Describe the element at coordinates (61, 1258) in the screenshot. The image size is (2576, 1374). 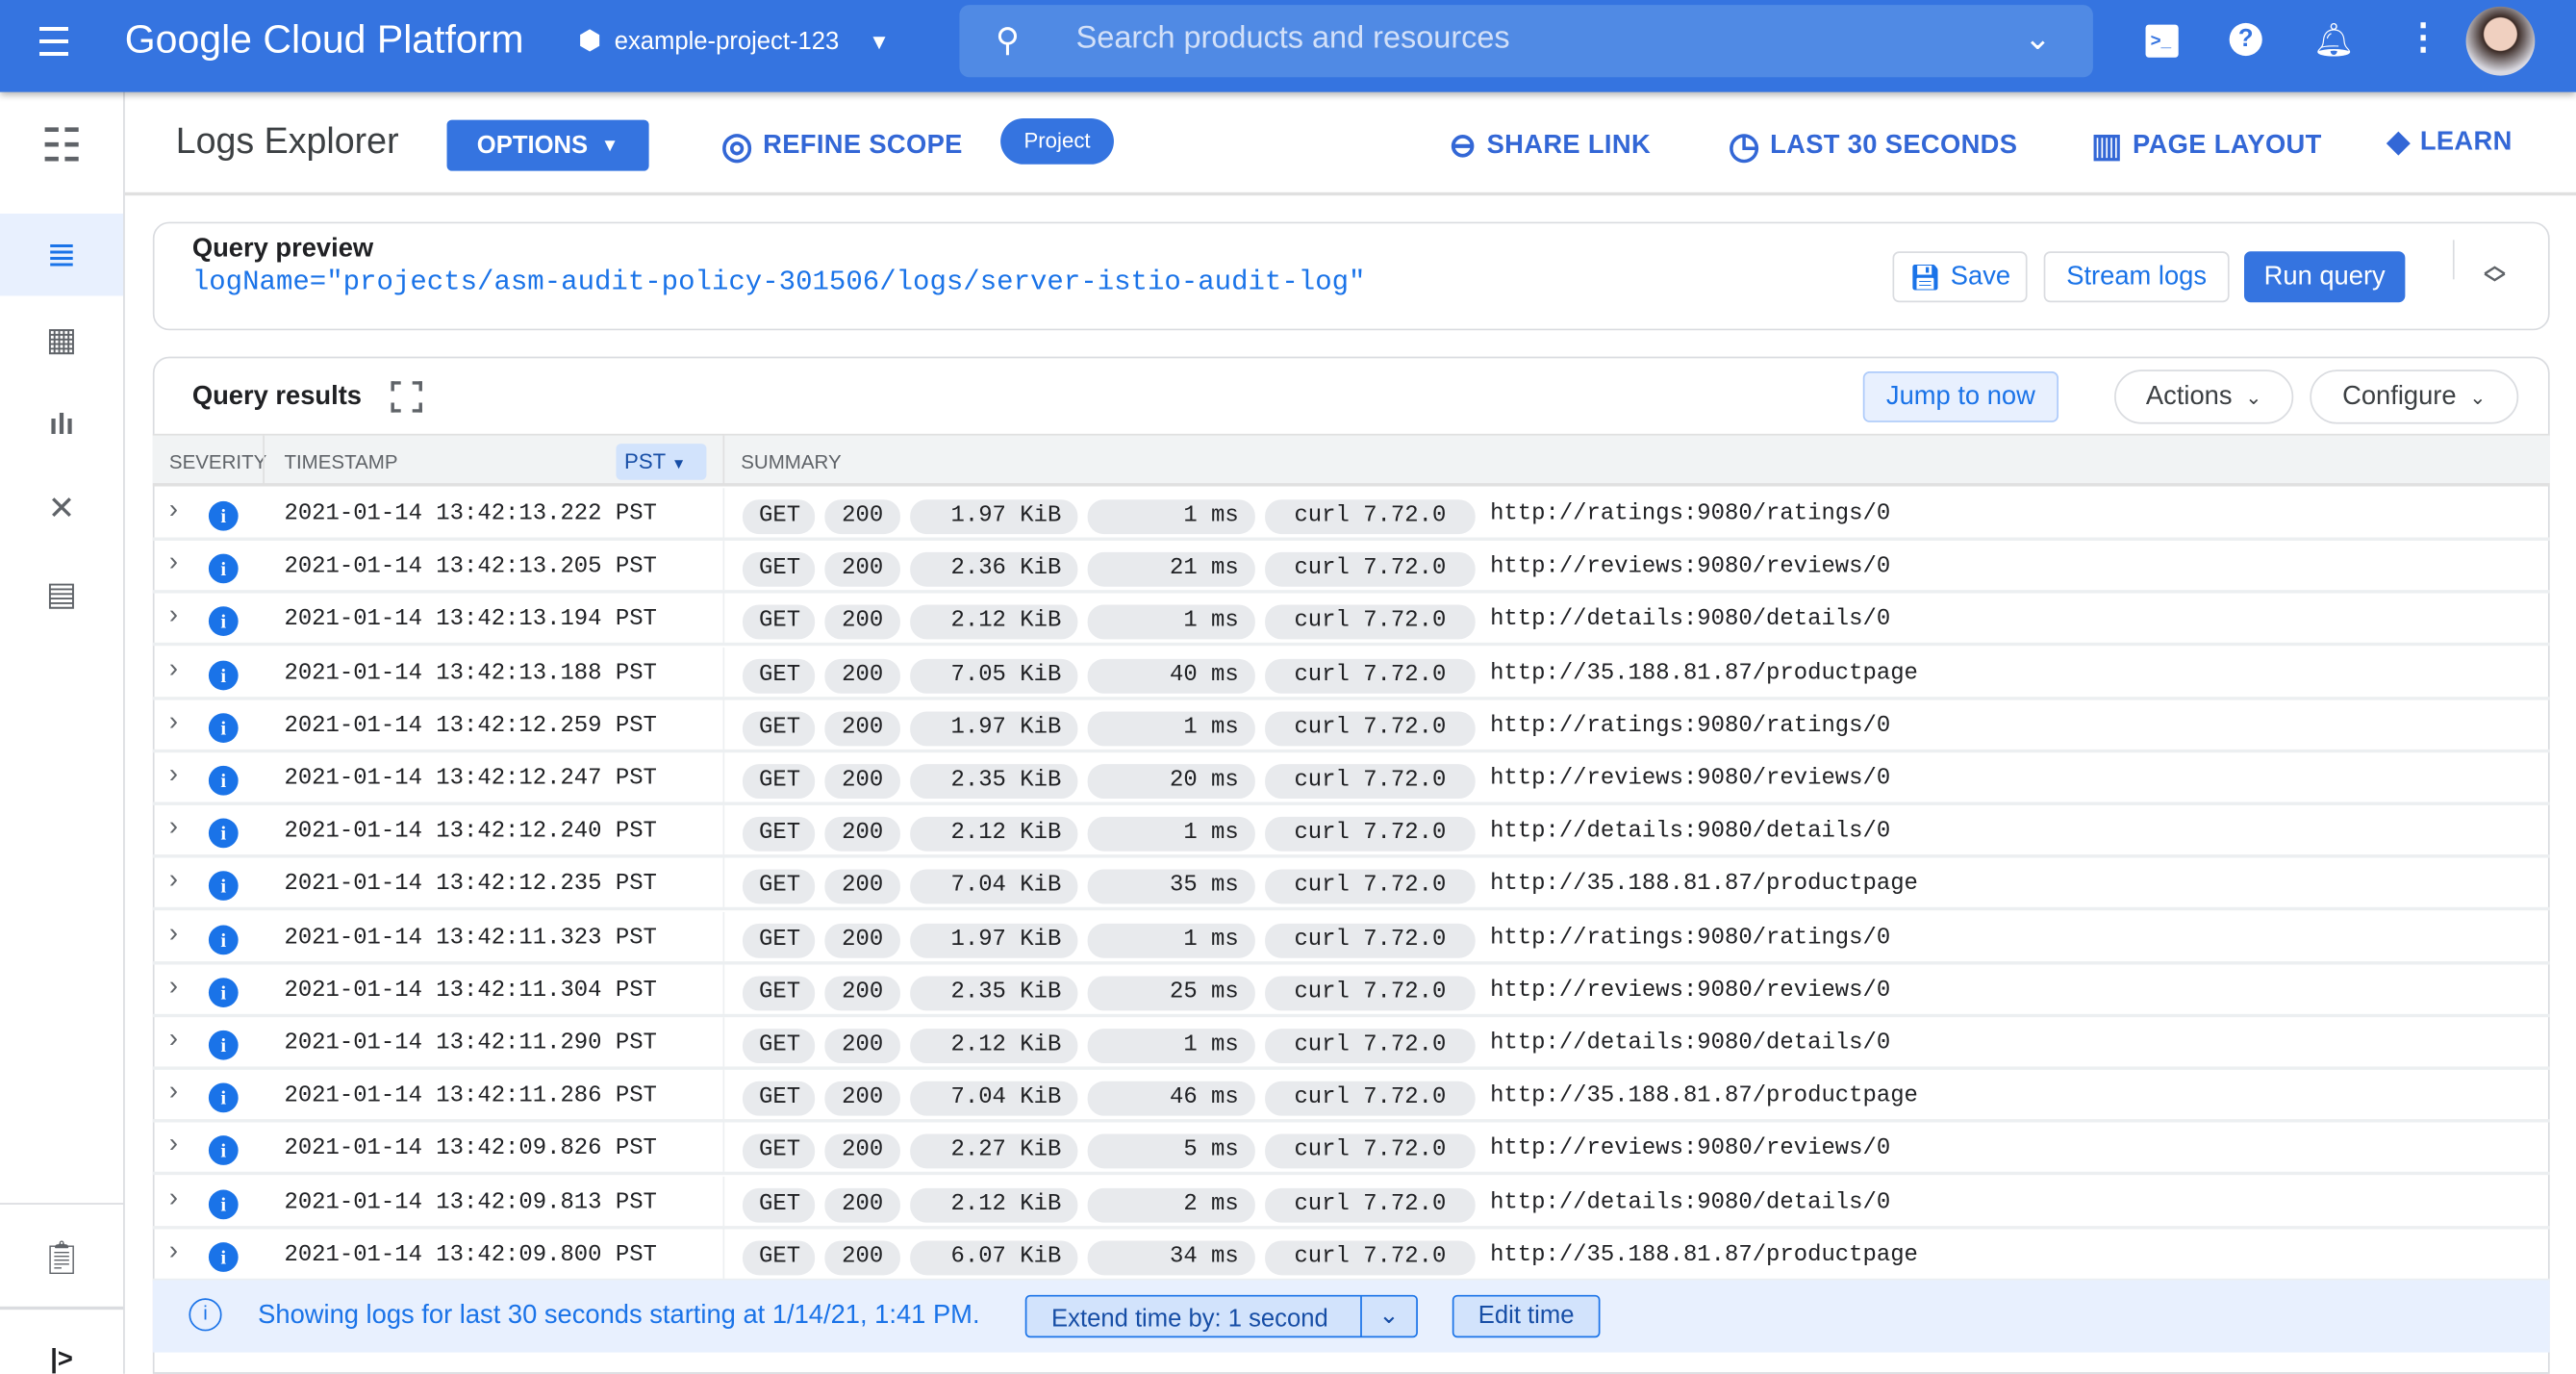
I see `sidebar-release-notes-icon: 📋︎` at that location.